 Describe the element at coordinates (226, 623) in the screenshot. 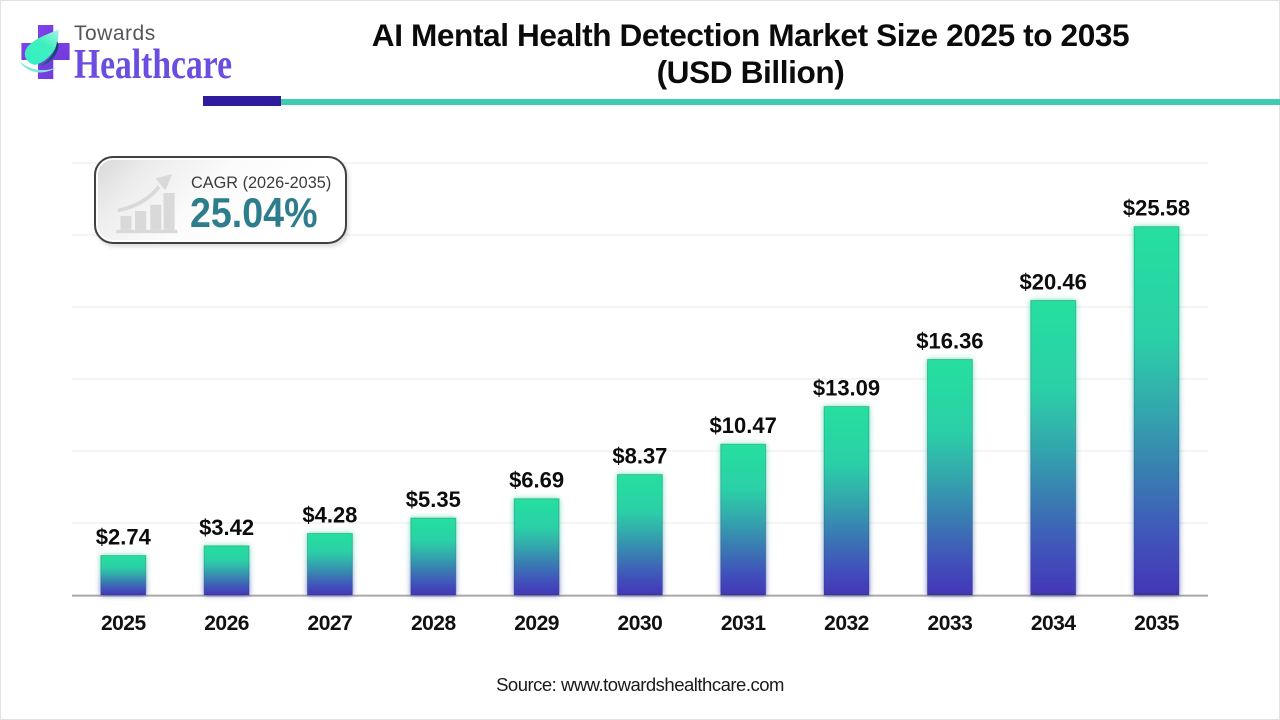

I see `svg-text: 2026` at that location.